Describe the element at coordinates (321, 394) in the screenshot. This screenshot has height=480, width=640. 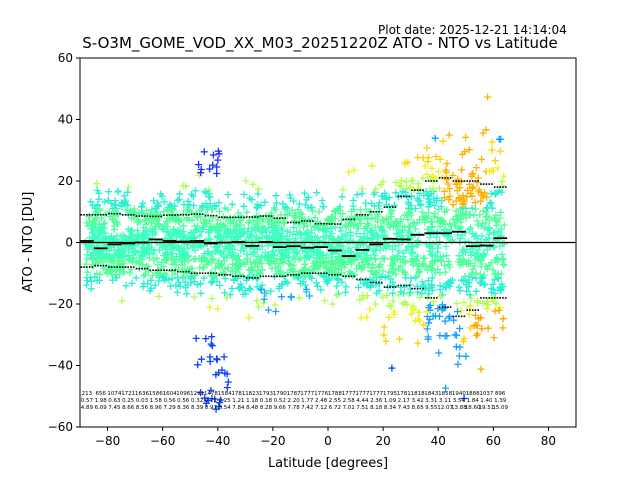
I see `stat-label: 1776` at that location.